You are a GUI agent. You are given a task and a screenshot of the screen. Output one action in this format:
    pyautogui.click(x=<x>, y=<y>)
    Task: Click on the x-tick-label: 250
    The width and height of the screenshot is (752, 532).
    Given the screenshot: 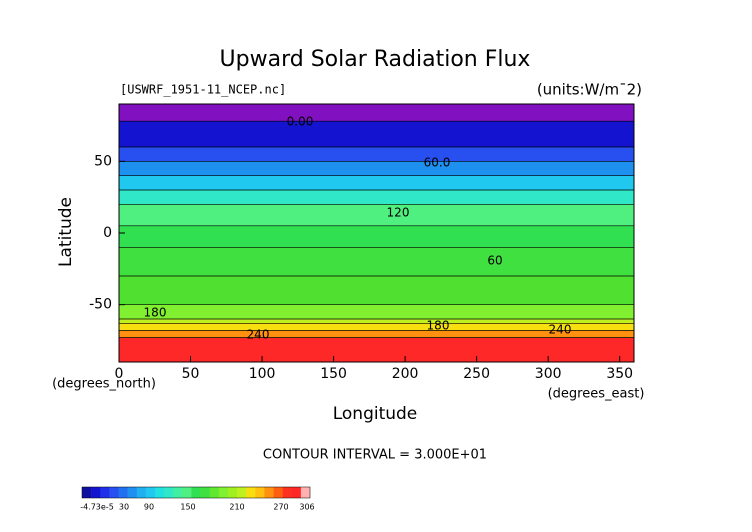 What is the action you would take?
    pyautogui.click(x=476, y=374)
    